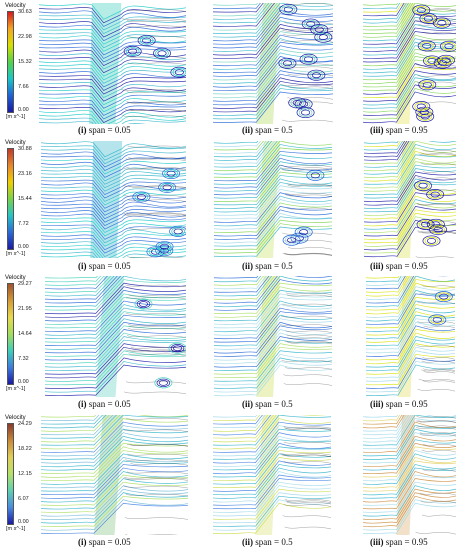 The width and height of the screenshot is (462, 550). Describe the element at coordinates (25, 149) in the screenshot. I see `colorbar-tick: 30.88` at that location.